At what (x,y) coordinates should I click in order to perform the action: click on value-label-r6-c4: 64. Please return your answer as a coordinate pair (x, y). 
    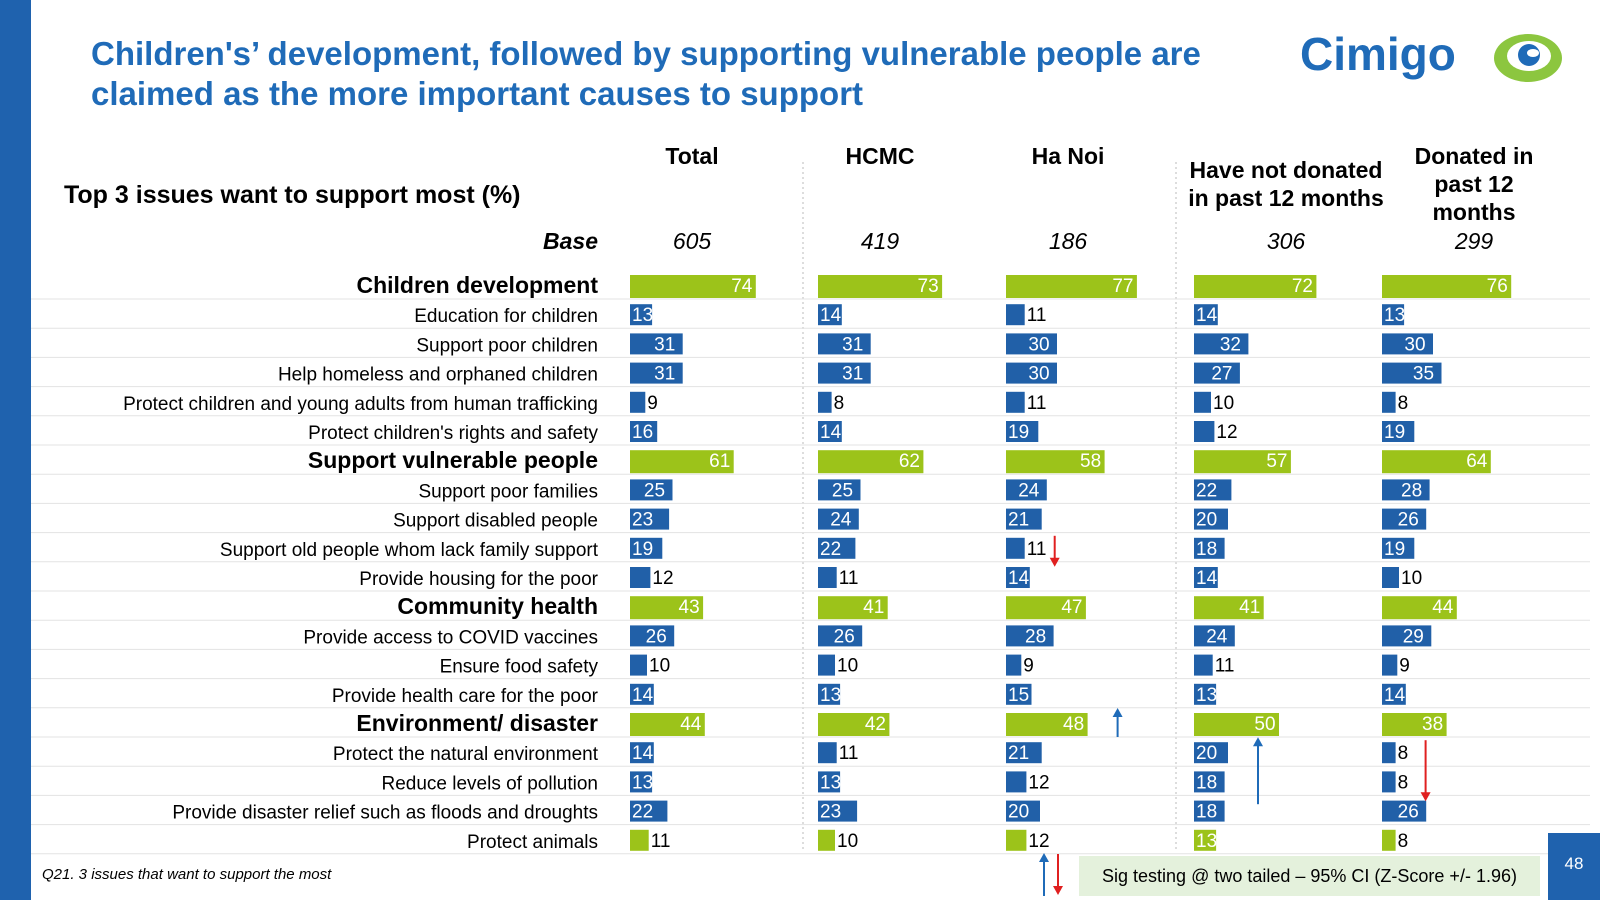
    Looking at the image, I should click on (1477, 461).